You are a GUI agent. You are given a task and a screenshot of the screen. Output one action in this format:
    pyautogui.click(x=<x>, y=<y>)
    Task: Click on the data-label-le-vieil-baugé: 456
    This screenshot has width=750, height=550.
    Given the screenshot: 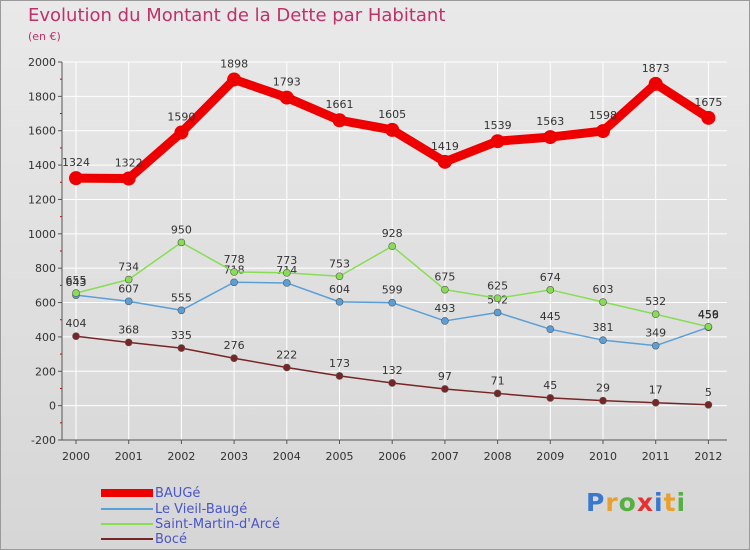 What is the action you would take?
    pyautogui.click(x=708, y=314)
    